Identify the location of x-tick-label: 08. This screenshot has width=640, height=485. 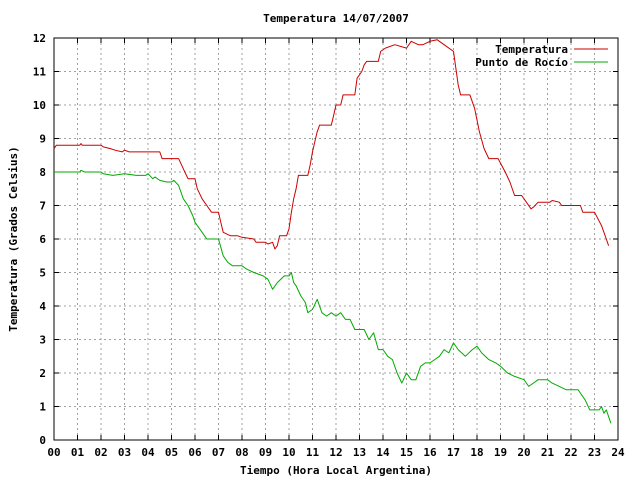
(241, 452).